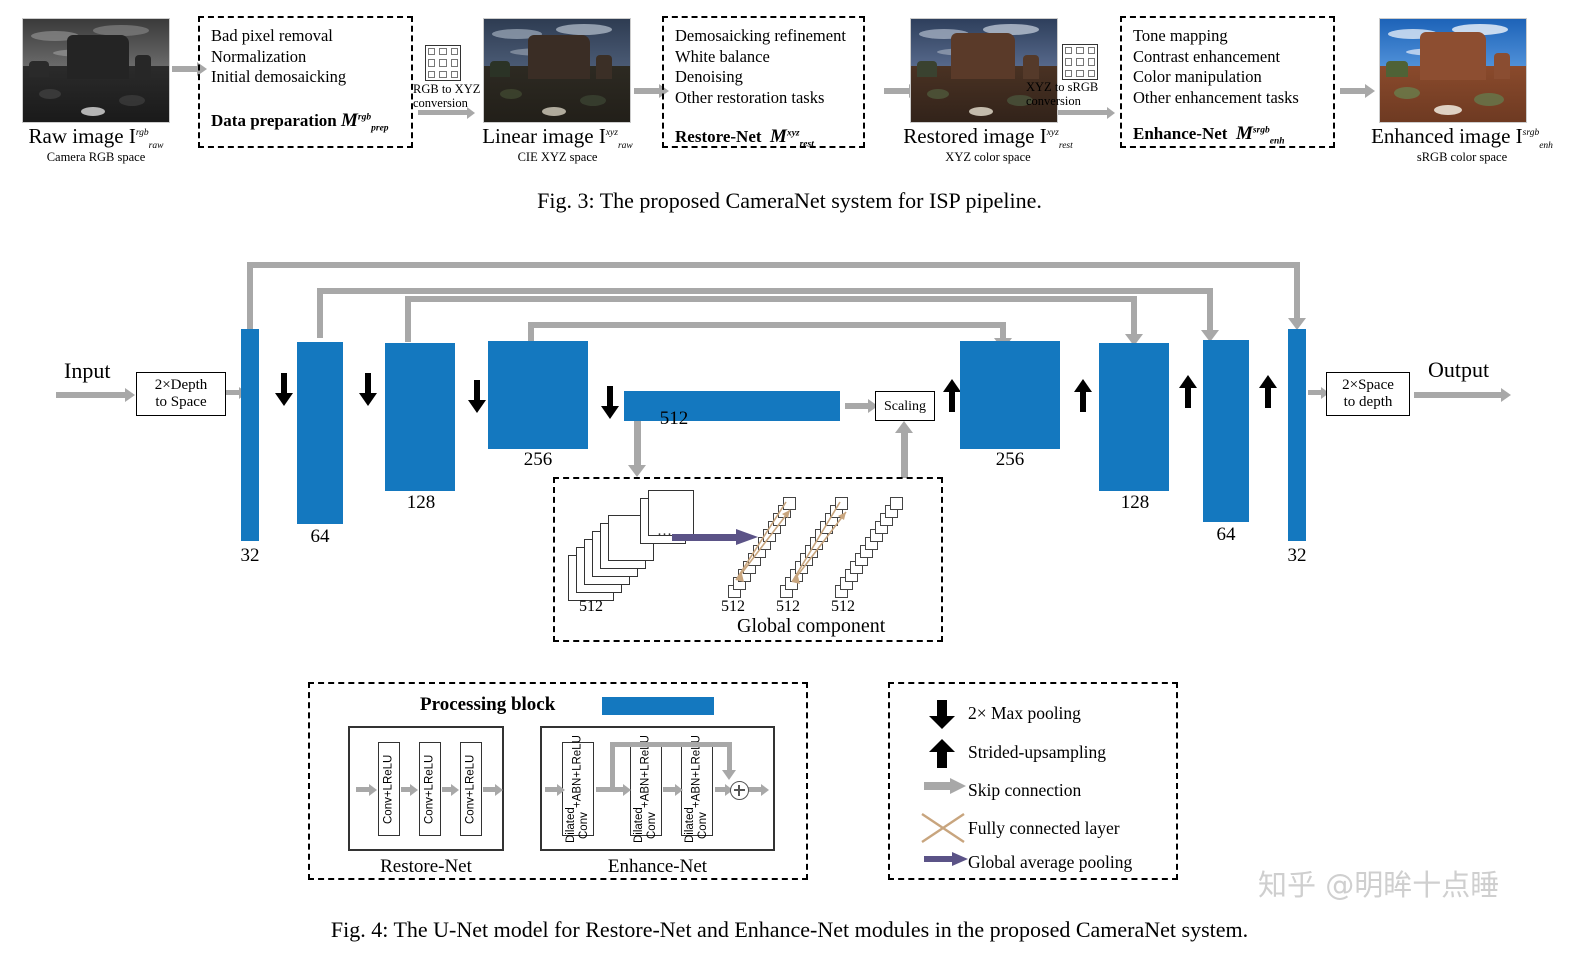 This screenshot has width=1579, height=976. What do you see at coordinates (1453, 70) in the screenshot?
I see `enhanced-image-photo` at bounding box center [1453, 70].